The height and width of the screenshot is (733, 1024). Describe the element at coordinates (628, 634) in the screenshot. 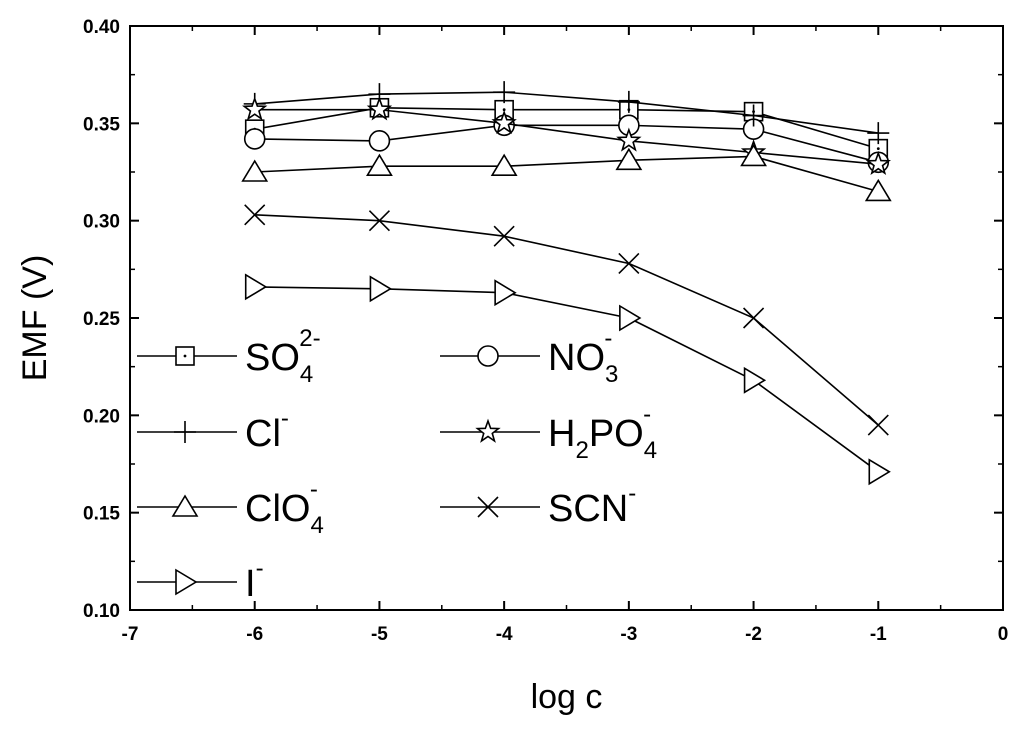

I see `x-tick-label: -3` at that location.